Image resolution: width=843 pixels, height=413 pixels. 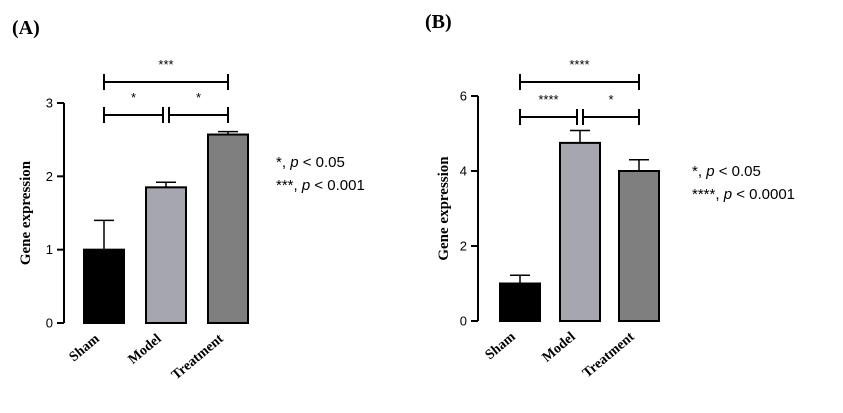 I want to click on significance-legend-item: ***, p < 0.001, so click(x=320, y=185).